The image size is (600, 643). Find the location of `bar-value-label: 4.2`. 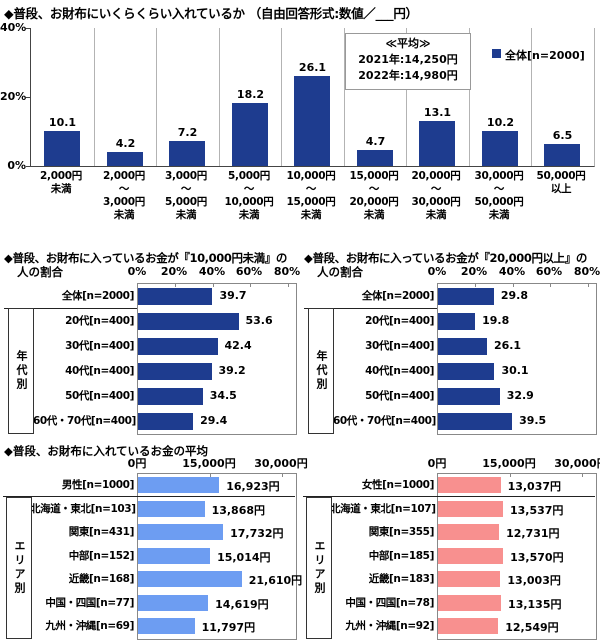

bar-value-label: 4.2 is located at coordinates (125, 143).